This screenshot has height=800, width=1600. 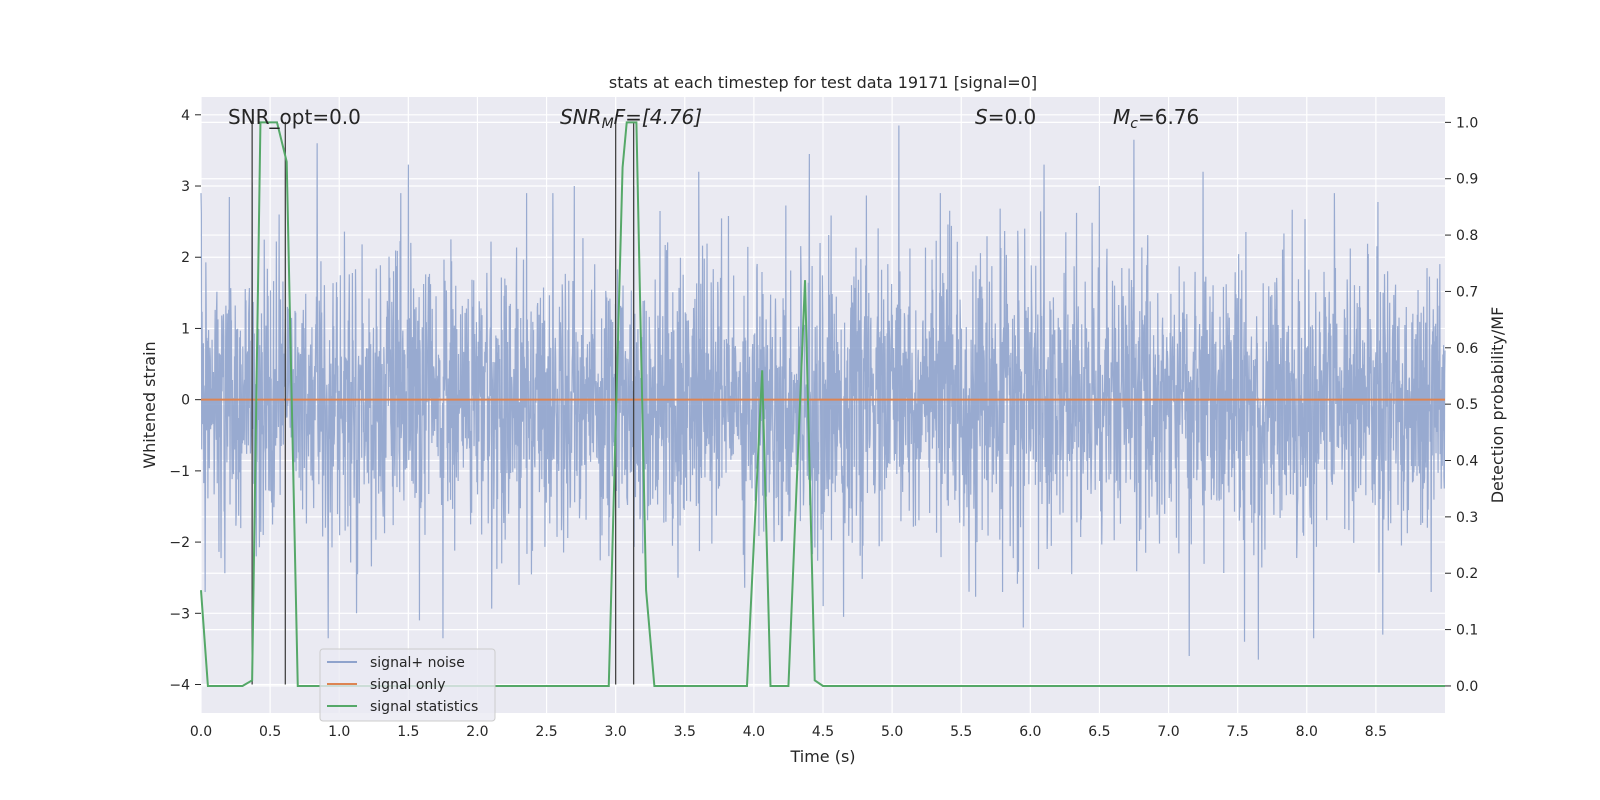 What do you see at coordinates (608, 124) in the screenshot?
I see `annotation-snr-mf-sub: M` at bounding box center [608, 124].